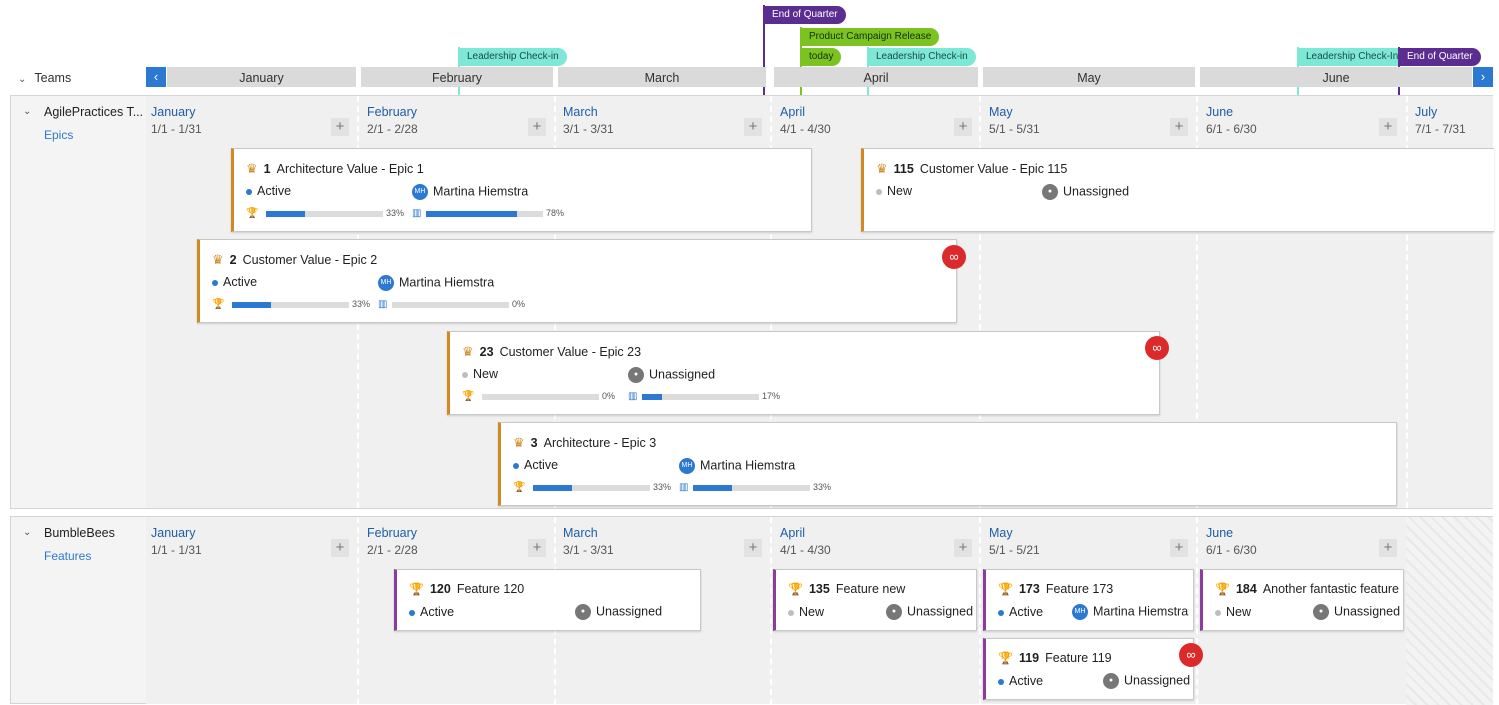 This screenshot has height=705, width=1499. Describe the element at coordinates (1088, 669) in the screenshot. I see `feature-card: 🏆 119 Feature 119 Active ● Unassigned` at that location.